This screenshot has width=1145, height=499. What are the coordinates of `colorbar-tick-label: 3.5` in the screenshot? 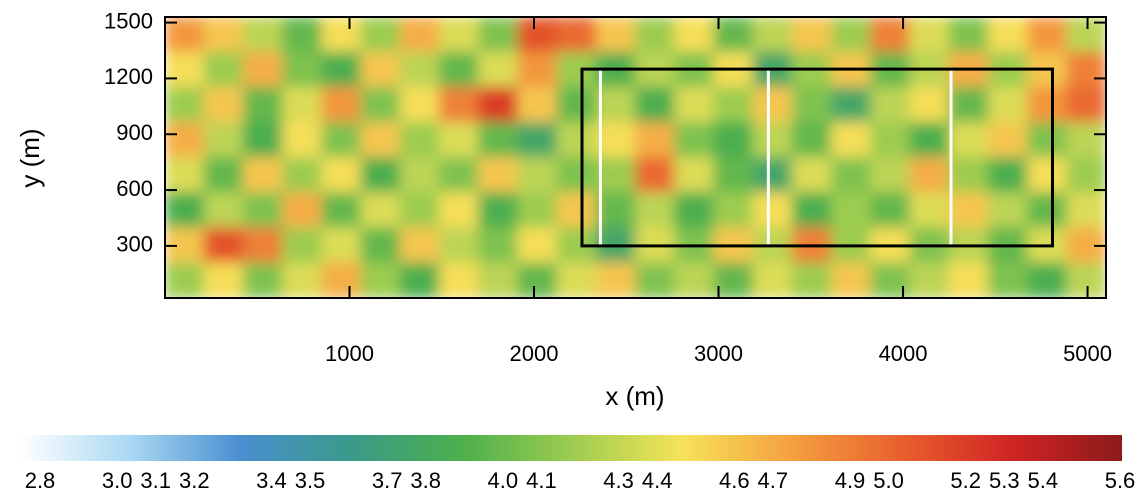 It's located at (310, 480).